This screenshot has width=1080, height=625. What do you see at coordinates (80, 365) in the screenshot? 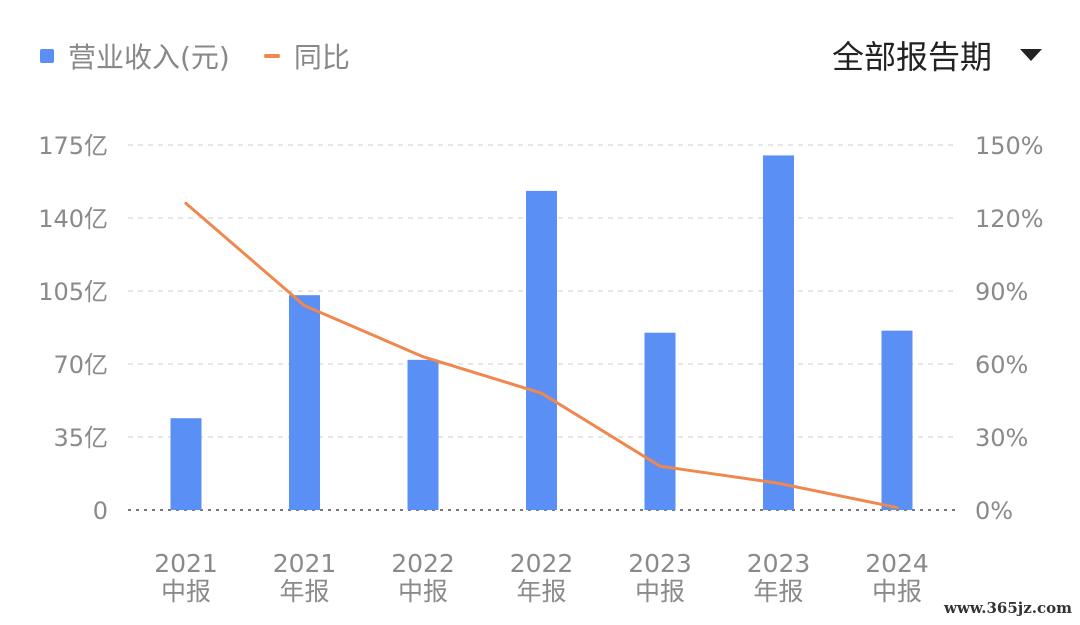
I see `y-left-tick-label: 70亿` at bounding box center [80, 365].